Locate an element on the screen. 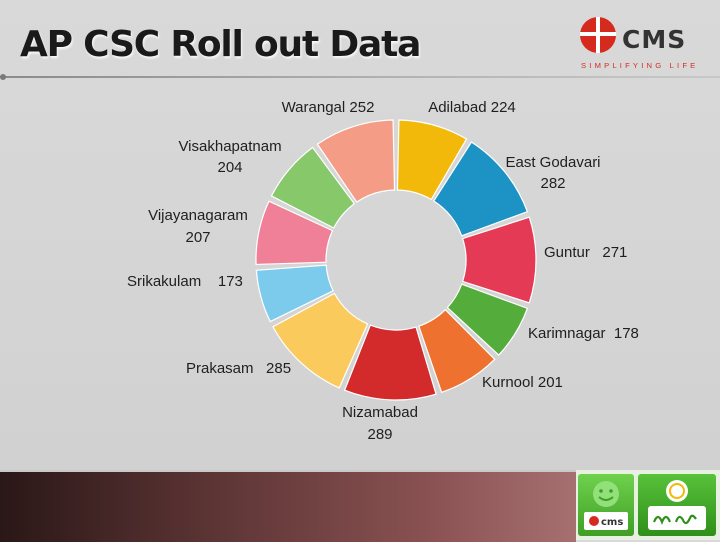  slice-label-guntur: Guntur 271 is located at coordinates (585, 252).